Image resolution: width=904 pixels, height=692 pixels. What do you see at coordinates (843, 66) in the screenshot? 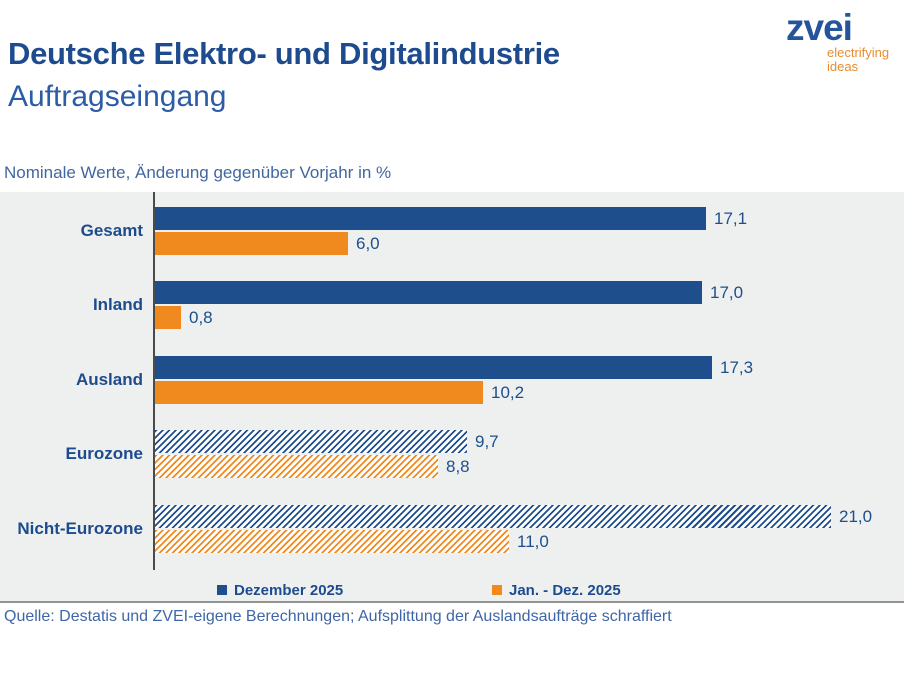
I see `zvei-logo-tagline-line2: ideas` at bounding box center [843, 66].